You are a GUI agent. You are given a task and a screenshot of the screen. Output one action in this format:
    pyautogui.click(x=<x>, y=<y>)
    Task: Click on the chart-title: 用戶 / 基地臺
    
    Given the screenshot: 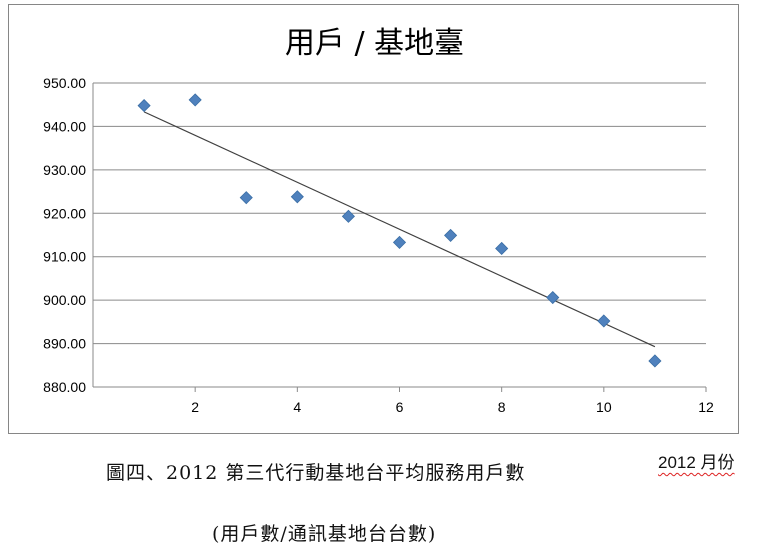 What is the action you would take?
    pyautogui.click(x=374, y=43)
    